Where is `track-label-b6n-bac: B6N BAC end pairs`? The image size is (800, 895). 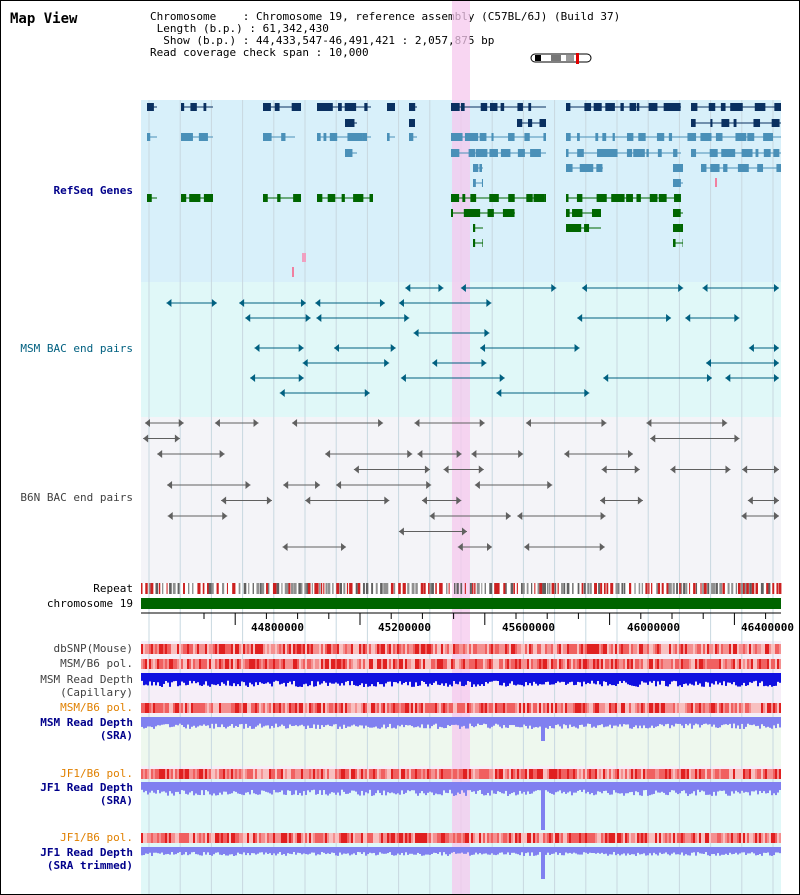
track-label-b6n-bac: B6N BAC end pairs is located at coordinates (76, 497).